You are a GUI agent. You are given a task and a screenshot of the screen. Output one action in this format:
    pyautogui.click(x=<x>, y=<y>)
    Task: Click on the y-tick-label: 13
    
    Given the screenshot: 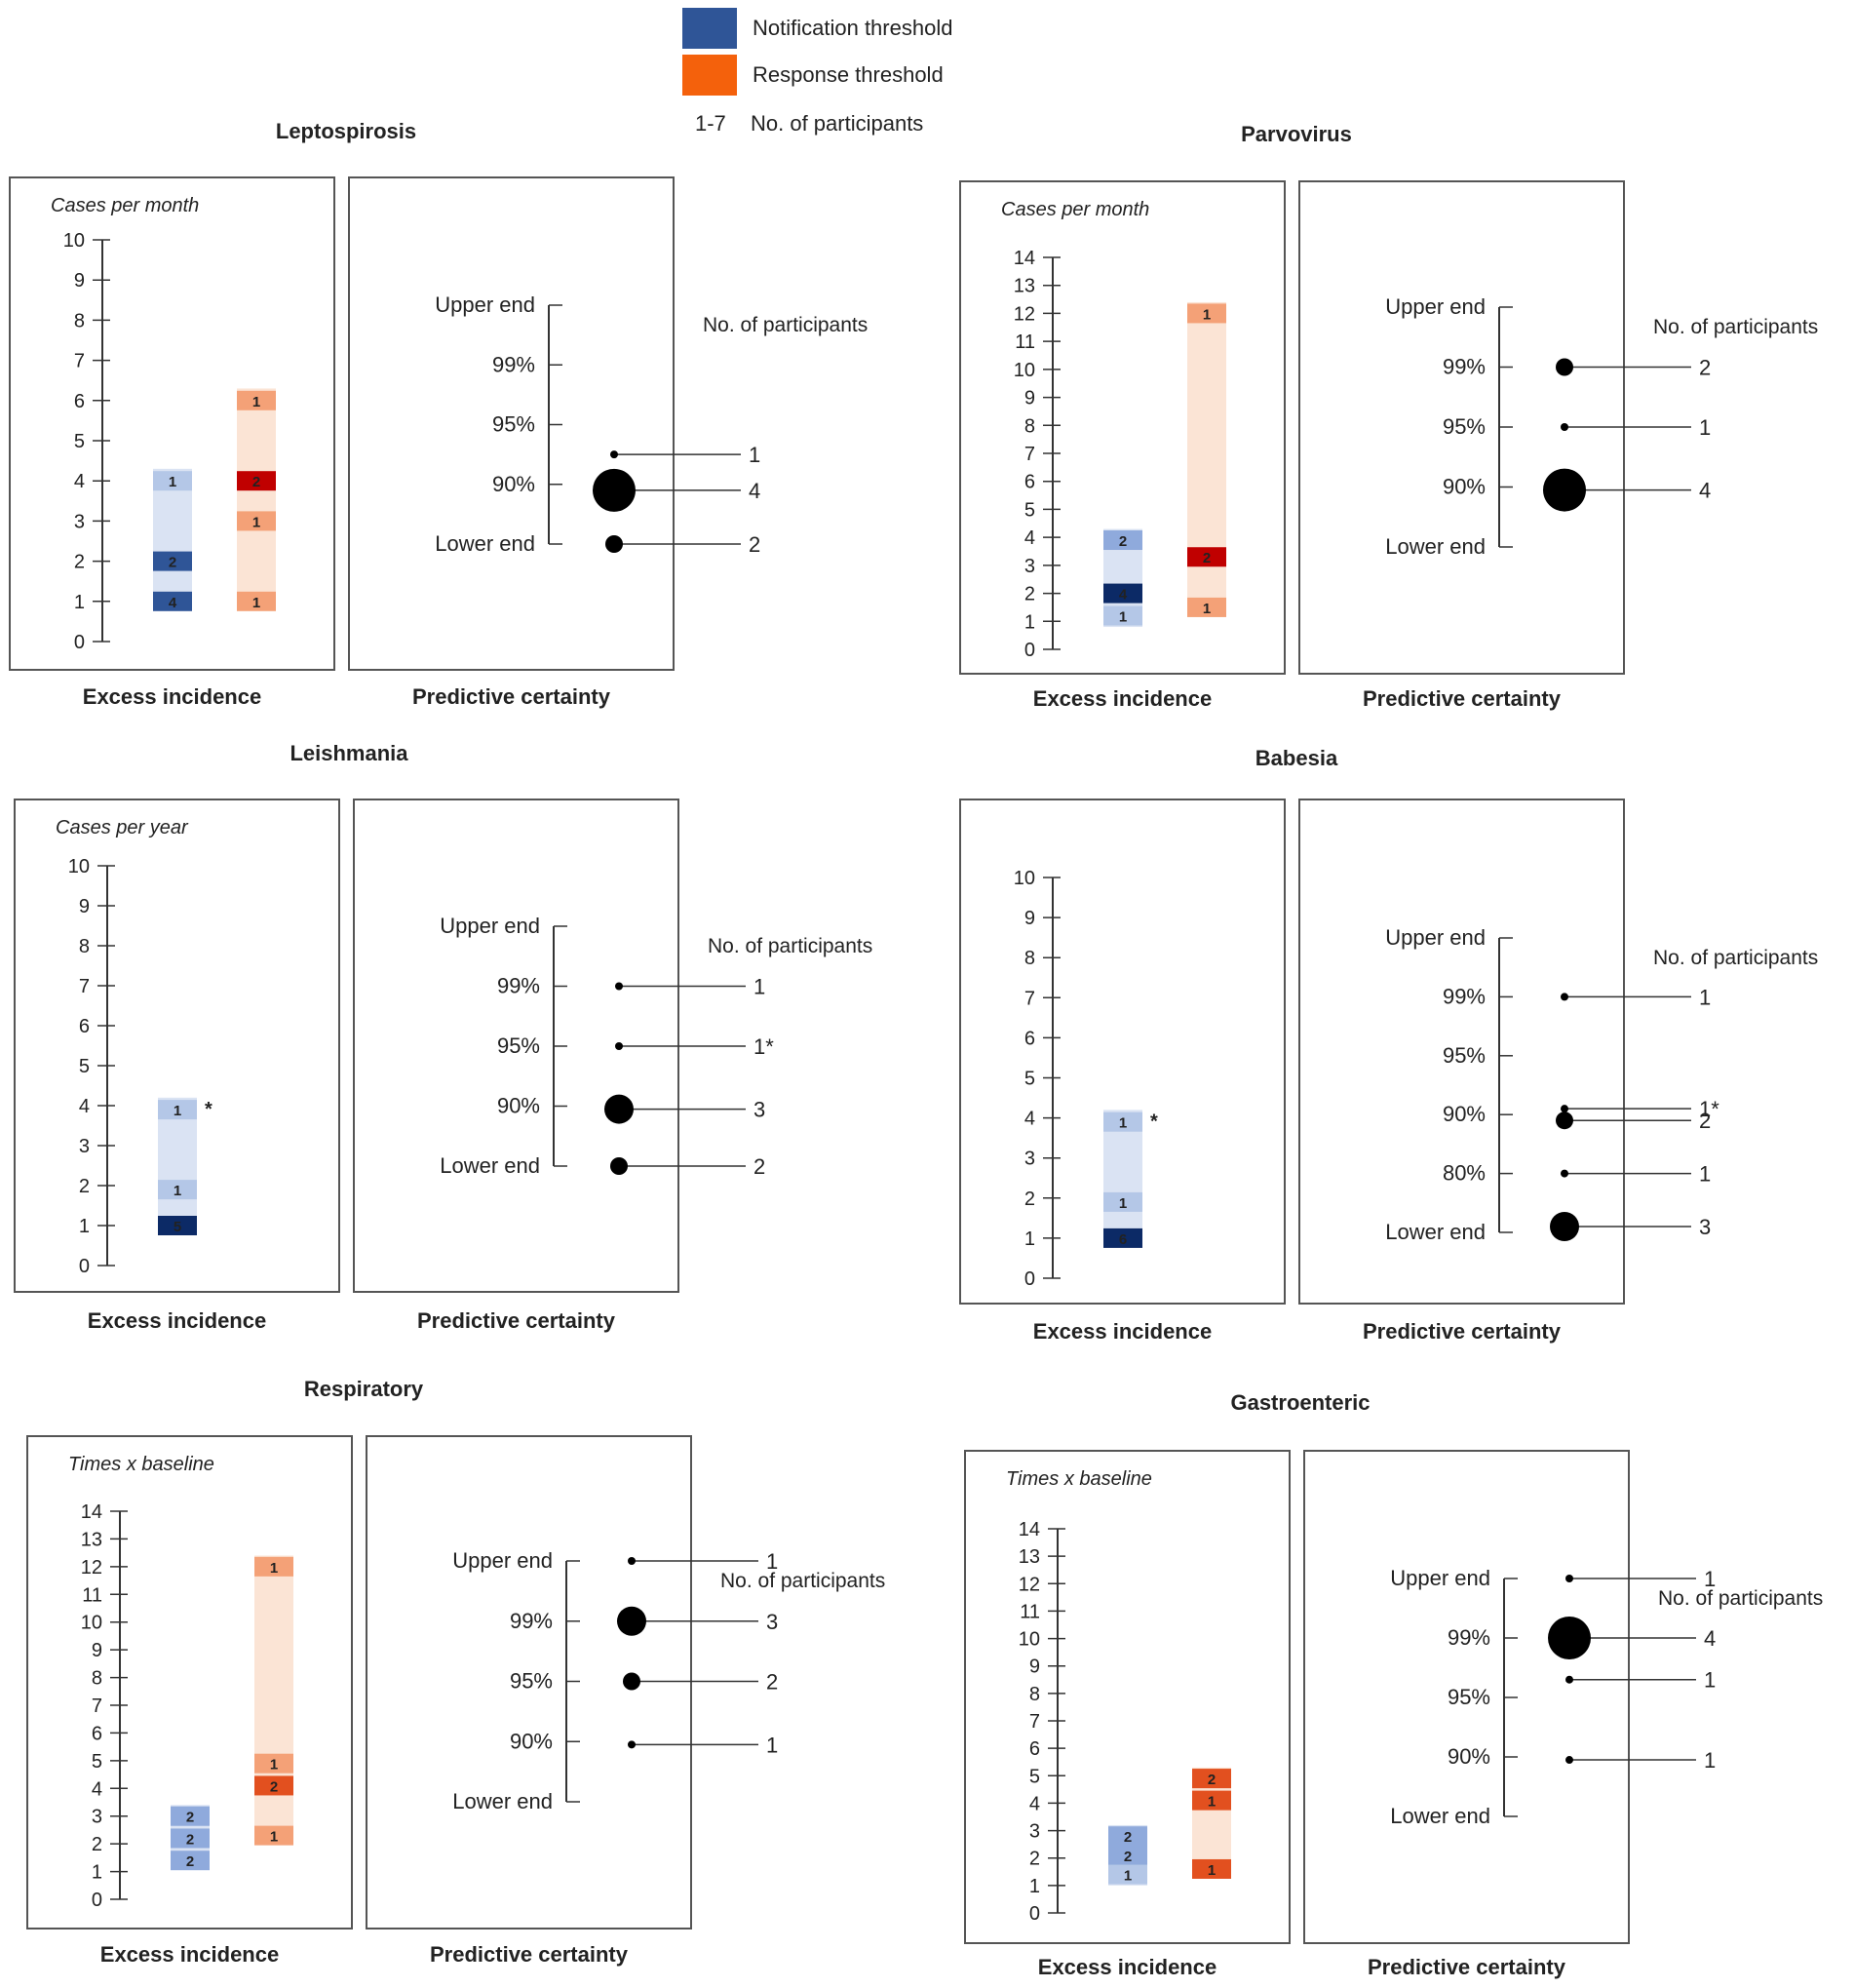 What is the action you would take?
    pyautogui.click(x=1029, y=1557)
    